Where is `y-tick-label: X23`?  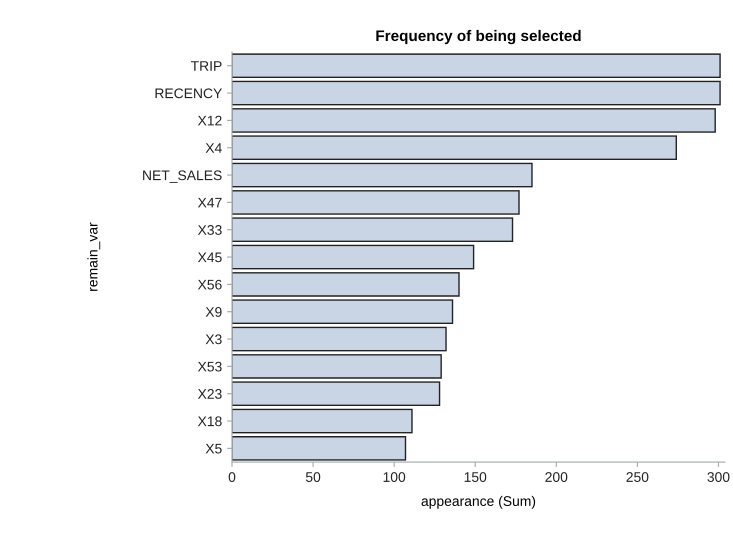
y-tick-label: X23 is located at coordinates (210, 394).